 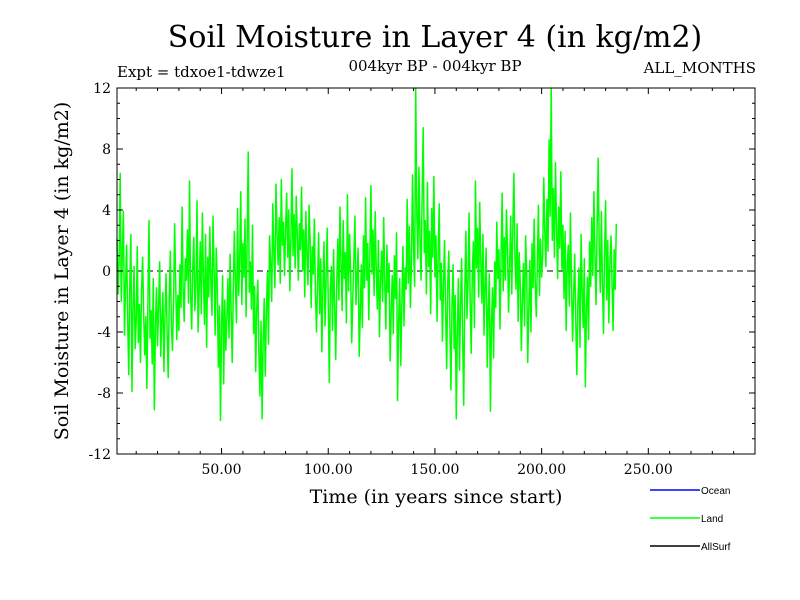 I want to click on legend-ocean-label: Ocean, so click(x=715, y=491).